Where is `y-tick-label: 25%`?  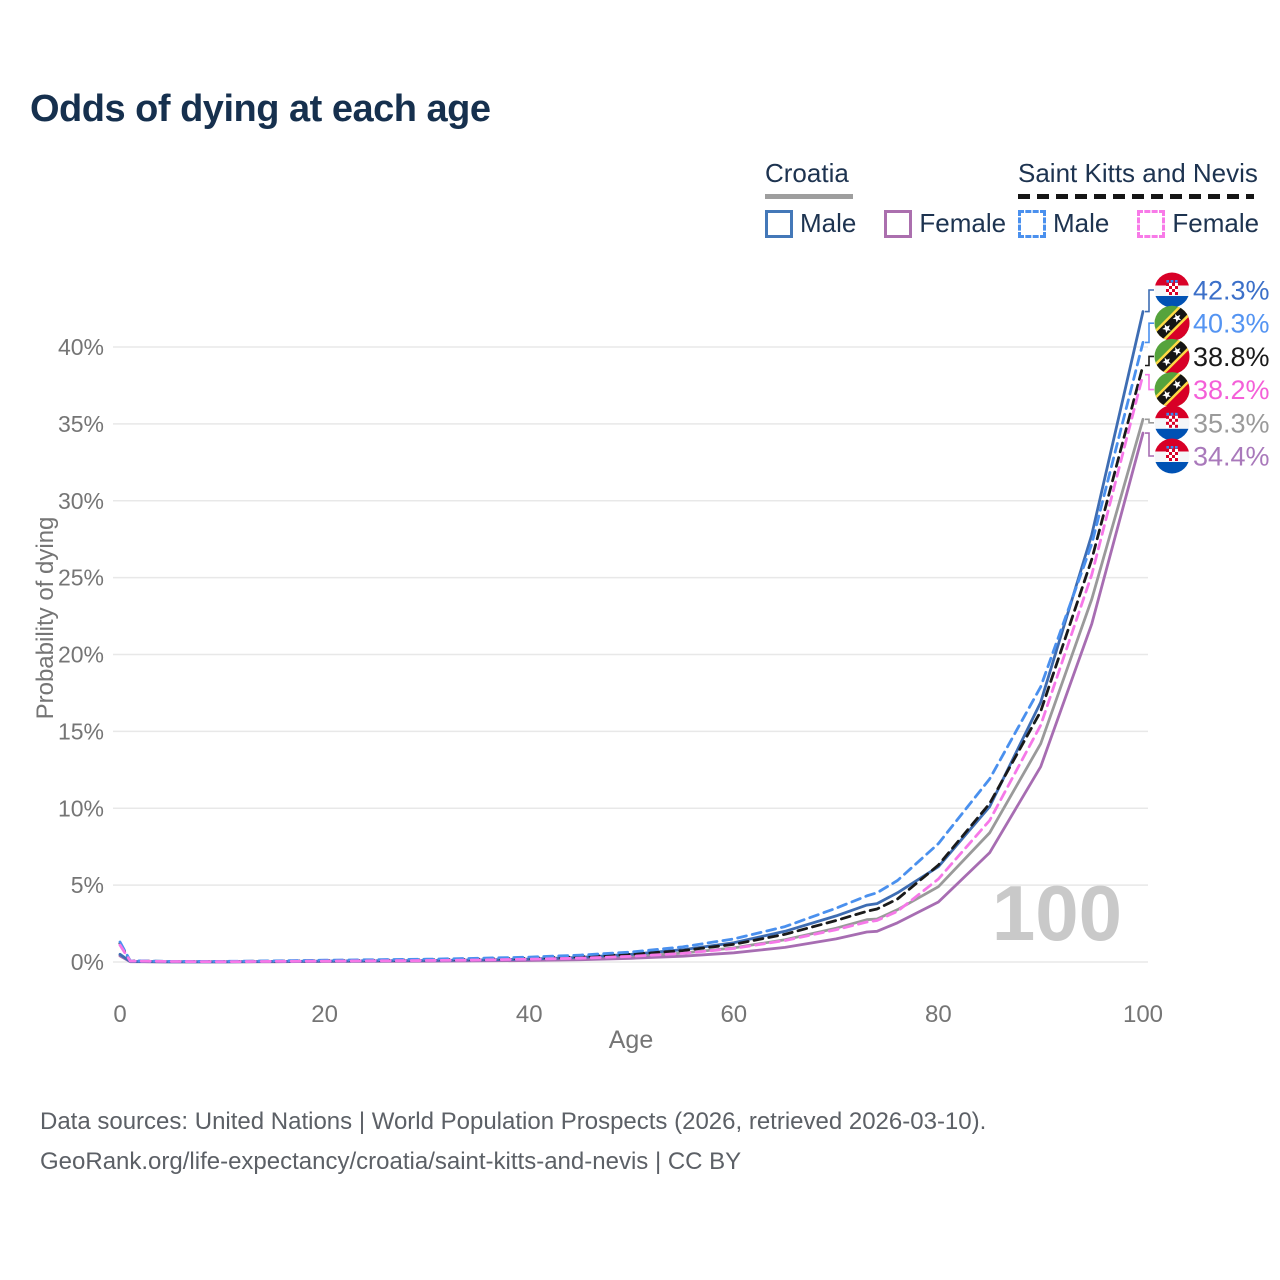
y-tick-label: 25% is located at coordinates (81, 578).